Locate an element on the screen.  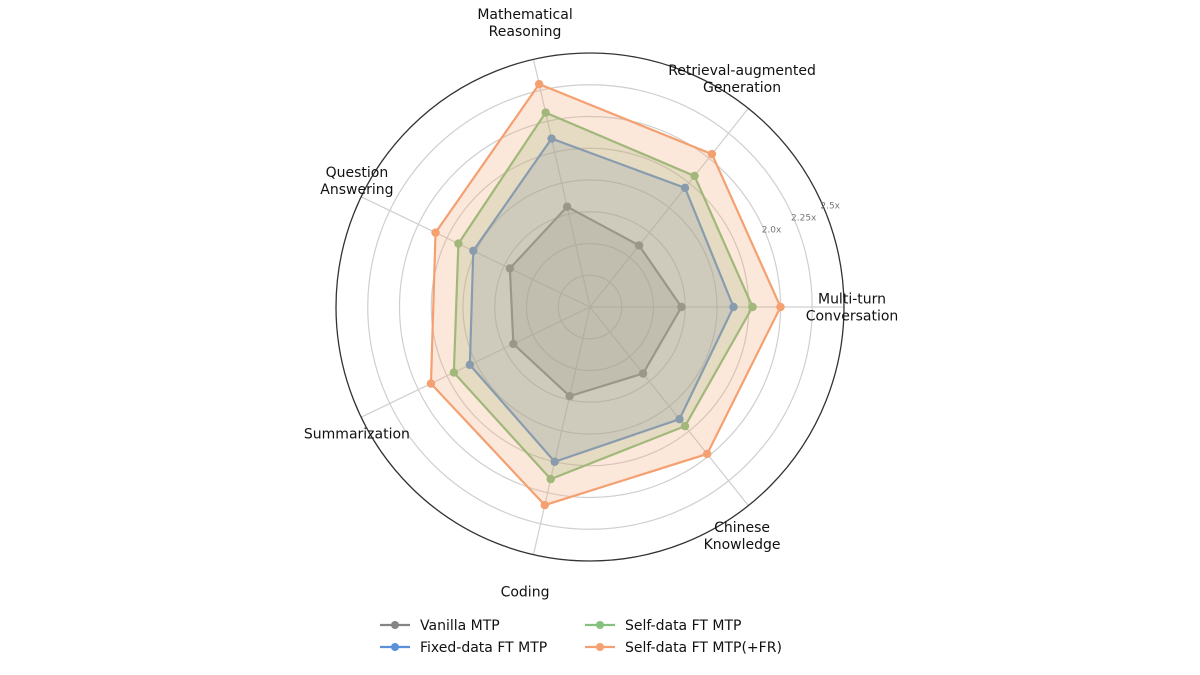
legend-label: Fixed-data FT MTP is located at coordinates (483, 648).